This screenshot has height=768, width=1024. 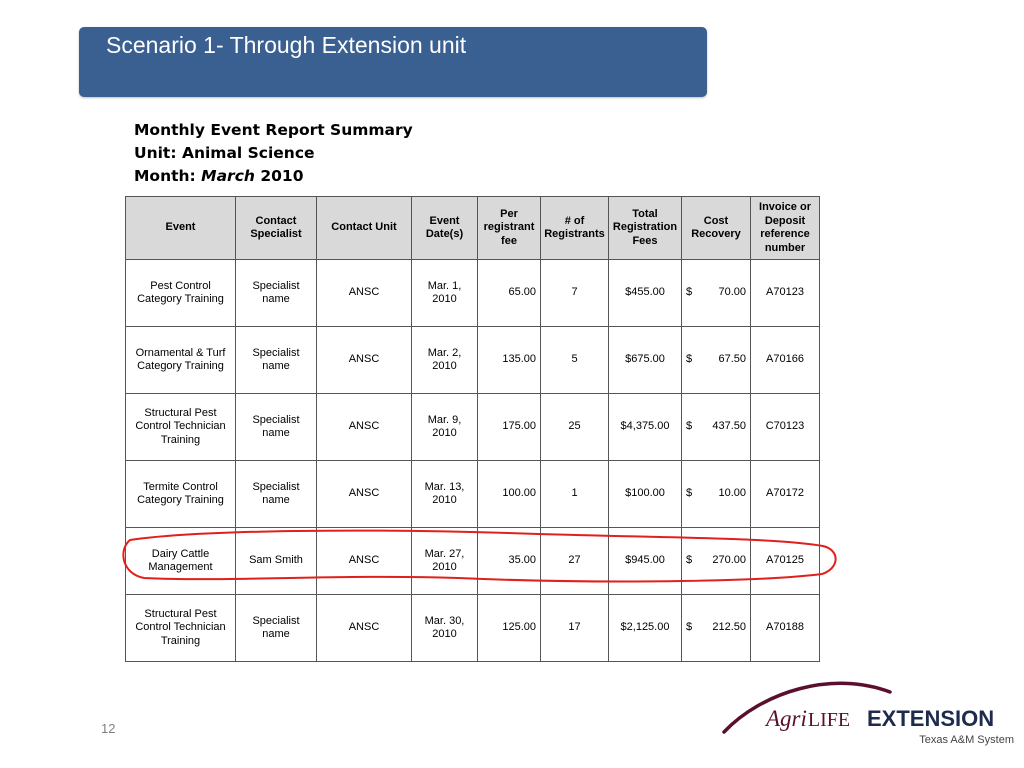 What do you see at coordinates (509, 228) in the screenshot?
I see `column-header: Per registrant fee` at bounding box center [509, 228].